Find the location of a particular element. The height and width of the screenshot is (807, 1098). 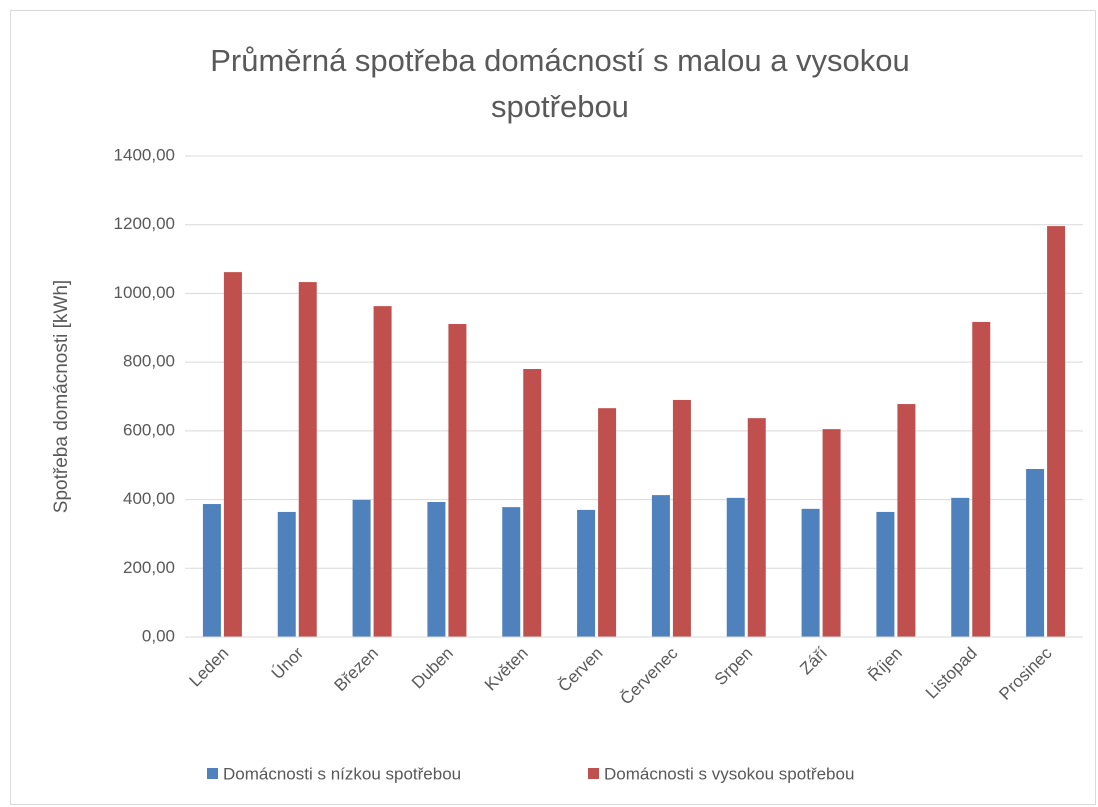

x-tick-label: Září is located at coordinates (813, 660).